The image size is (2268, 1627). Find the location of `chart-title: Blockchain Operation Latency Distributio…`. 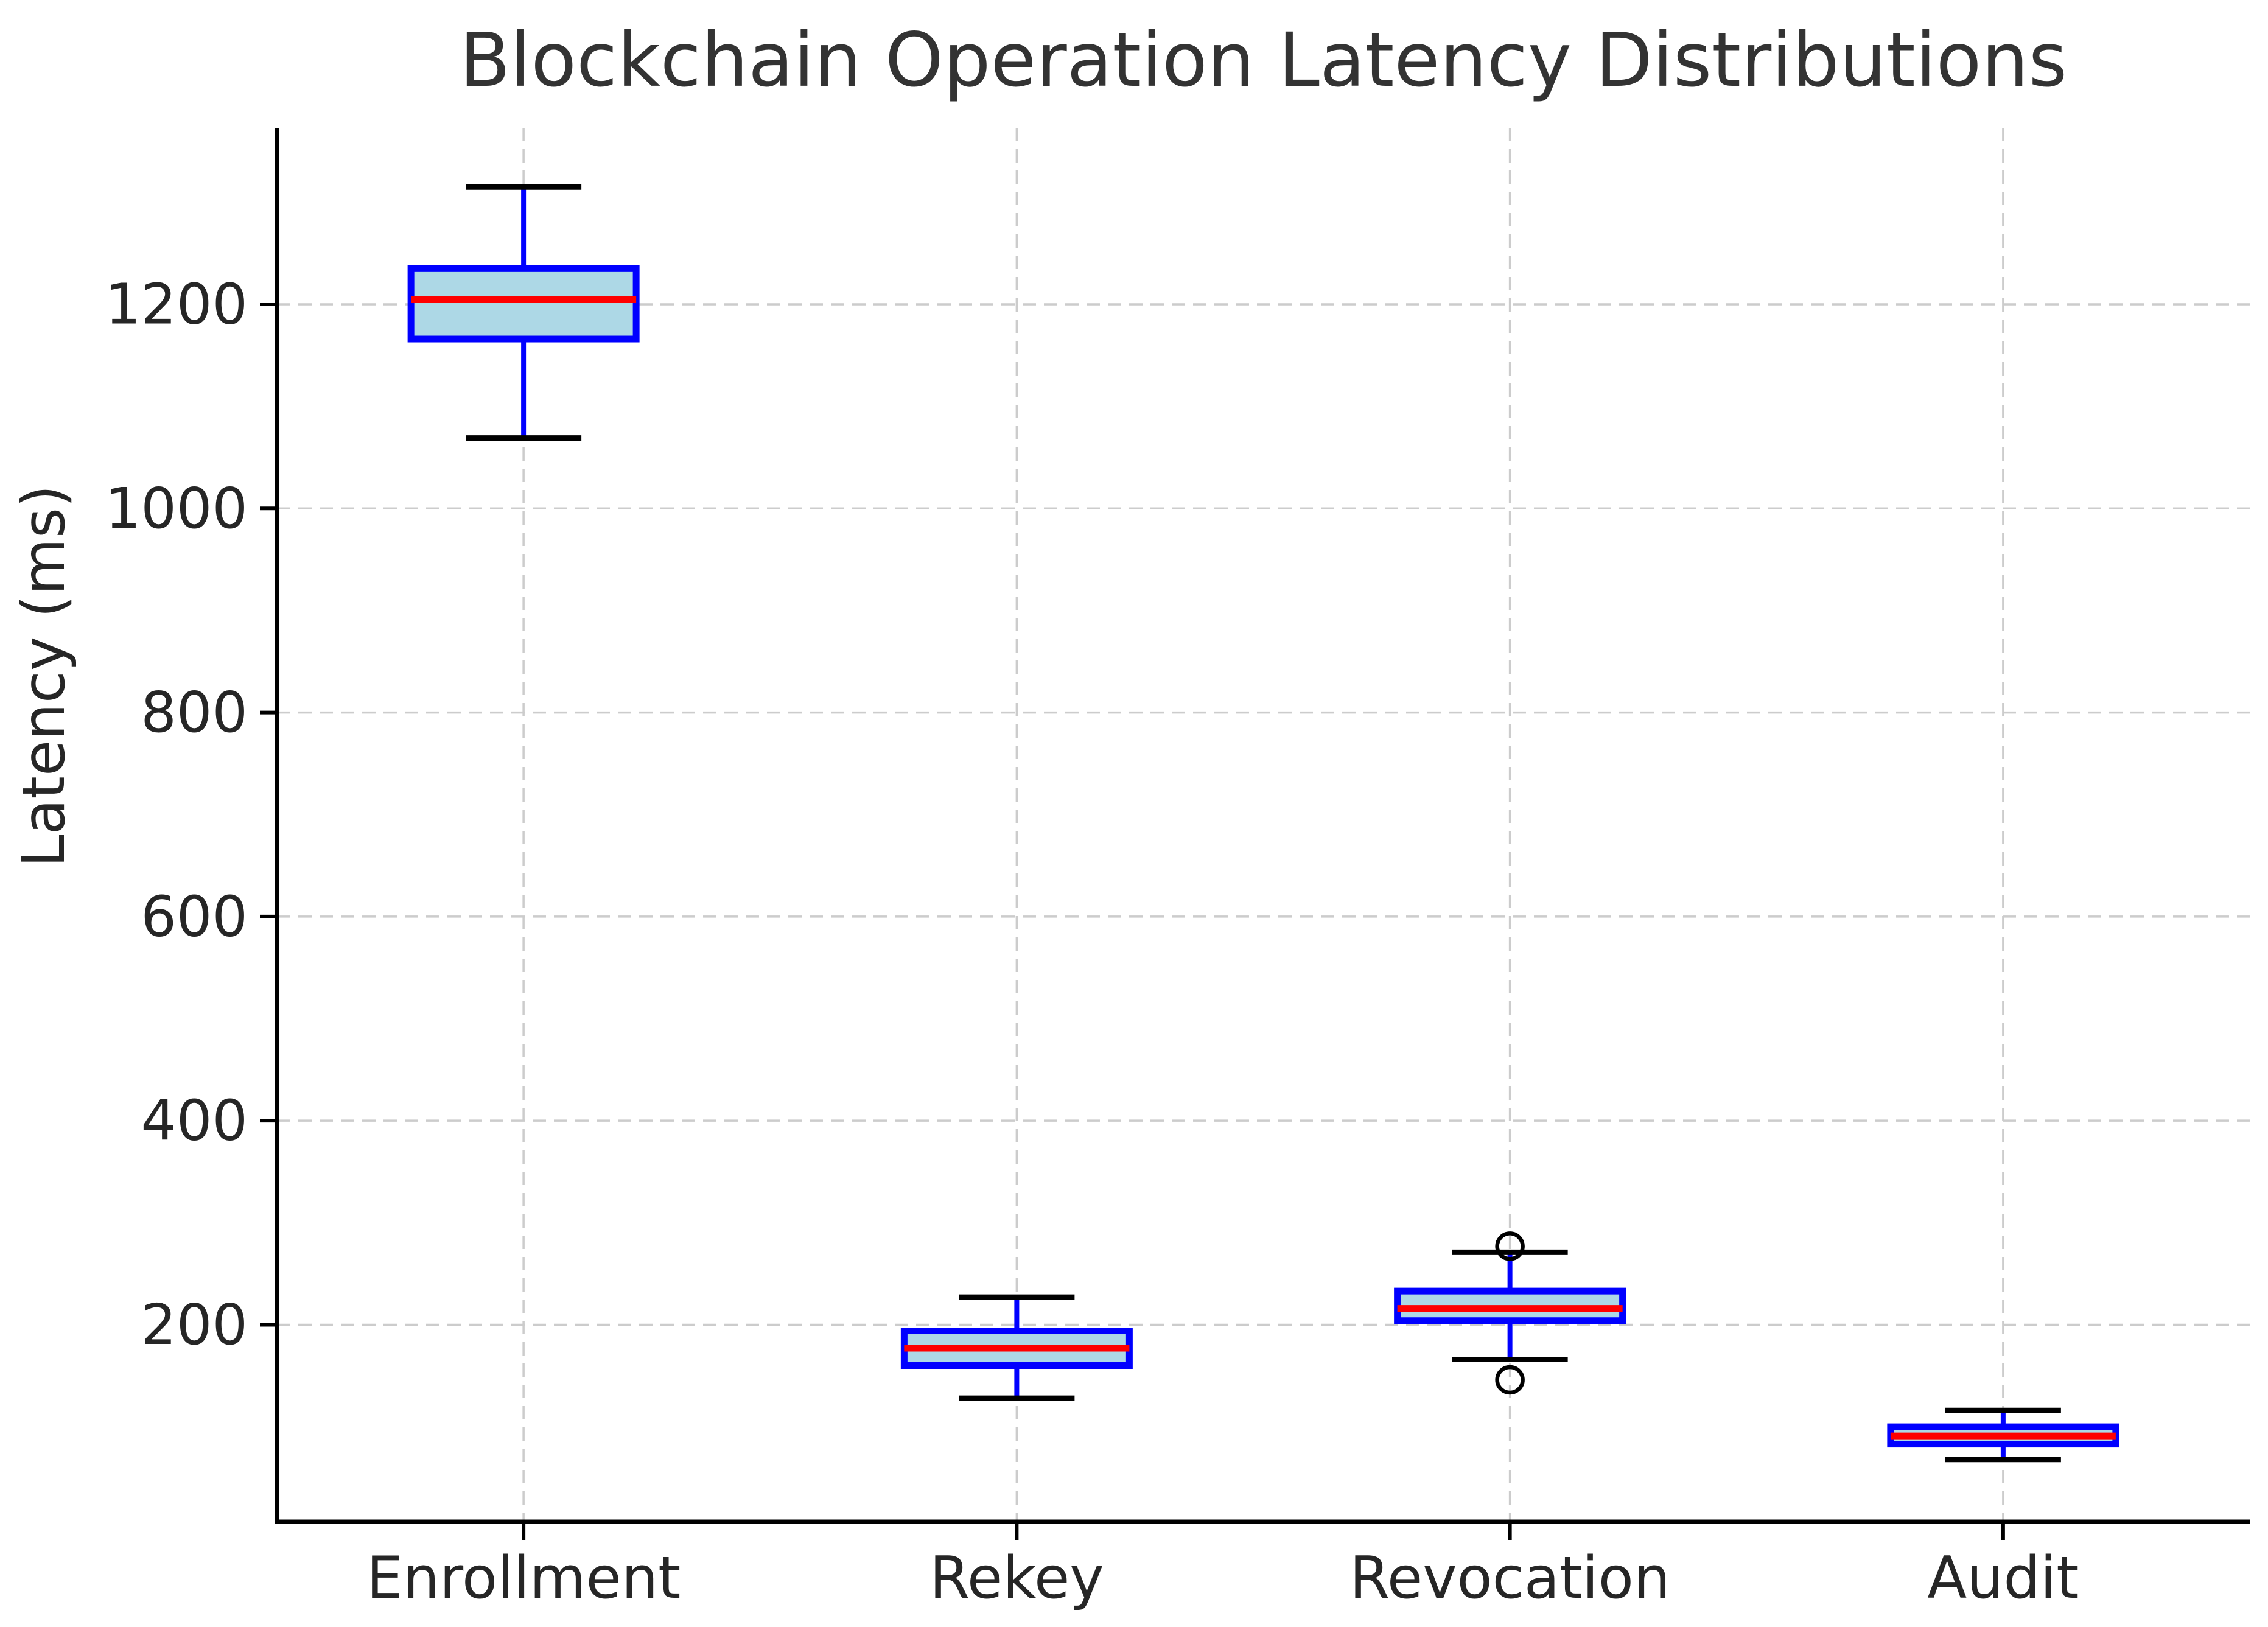

chart-title: Blockchain Operation Latency Distributio… is located at coordinates (1263, 60).